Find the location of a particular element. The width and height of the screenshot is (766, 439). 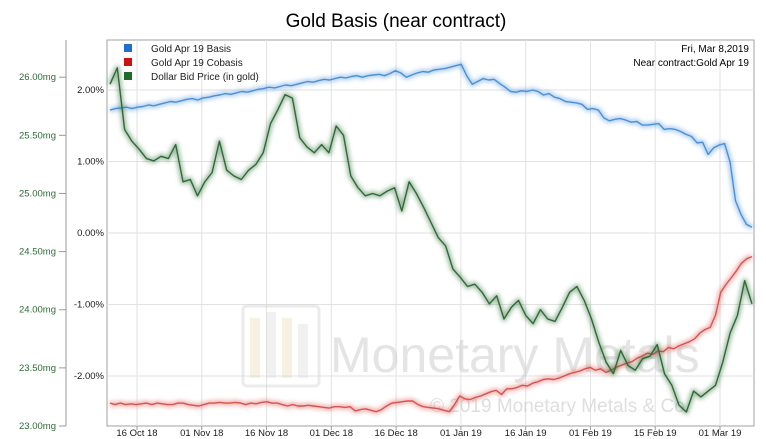

x-tick-label: 16 Jan 19 is located at coordinates (526, 433).